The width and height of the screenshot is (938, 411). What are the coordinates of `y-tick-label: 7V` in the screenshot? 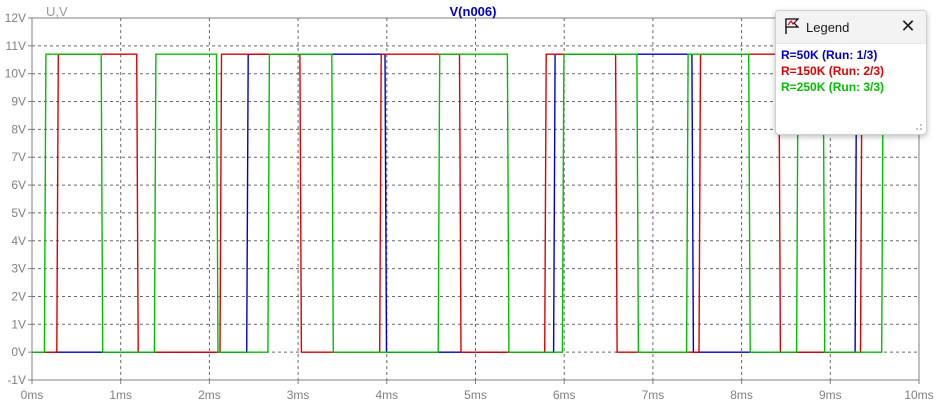 It's located at (18, 157).